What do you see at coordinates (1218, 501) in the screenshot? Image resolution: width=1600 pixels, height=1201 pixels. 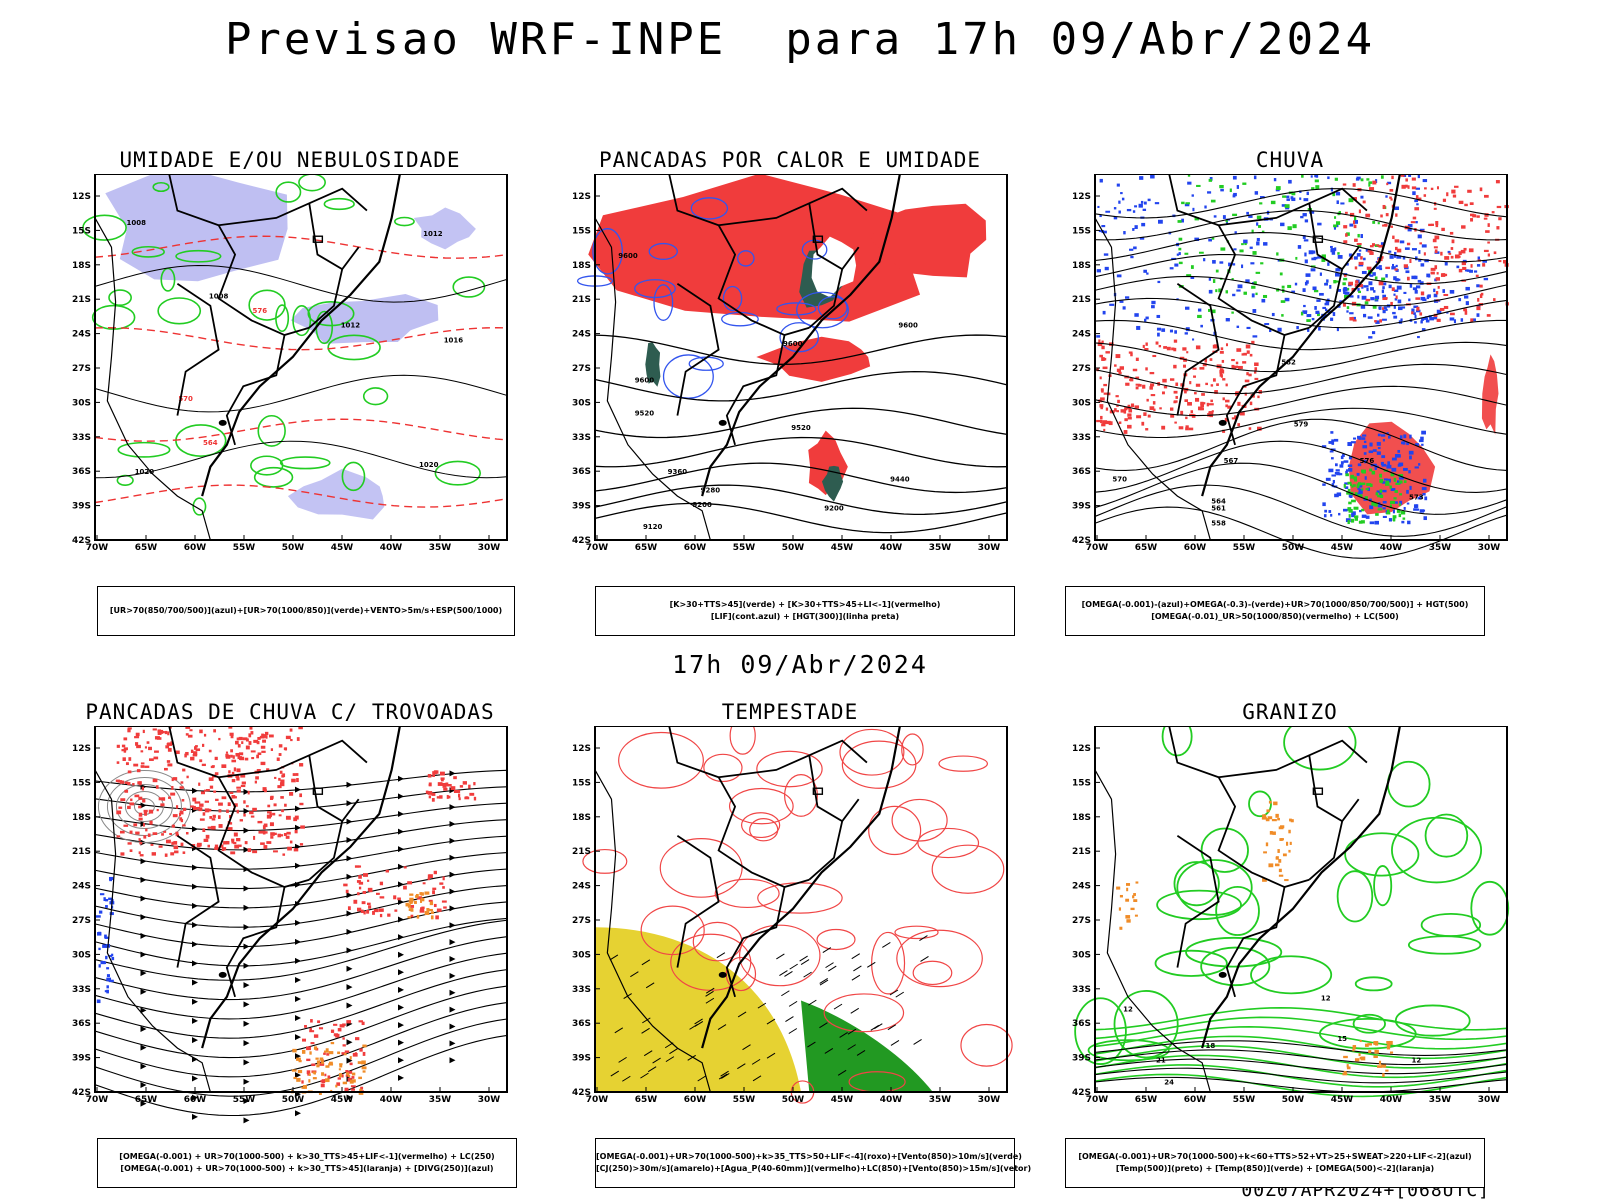 I see `contour-label: 564` at bounding box center [1218, 501].